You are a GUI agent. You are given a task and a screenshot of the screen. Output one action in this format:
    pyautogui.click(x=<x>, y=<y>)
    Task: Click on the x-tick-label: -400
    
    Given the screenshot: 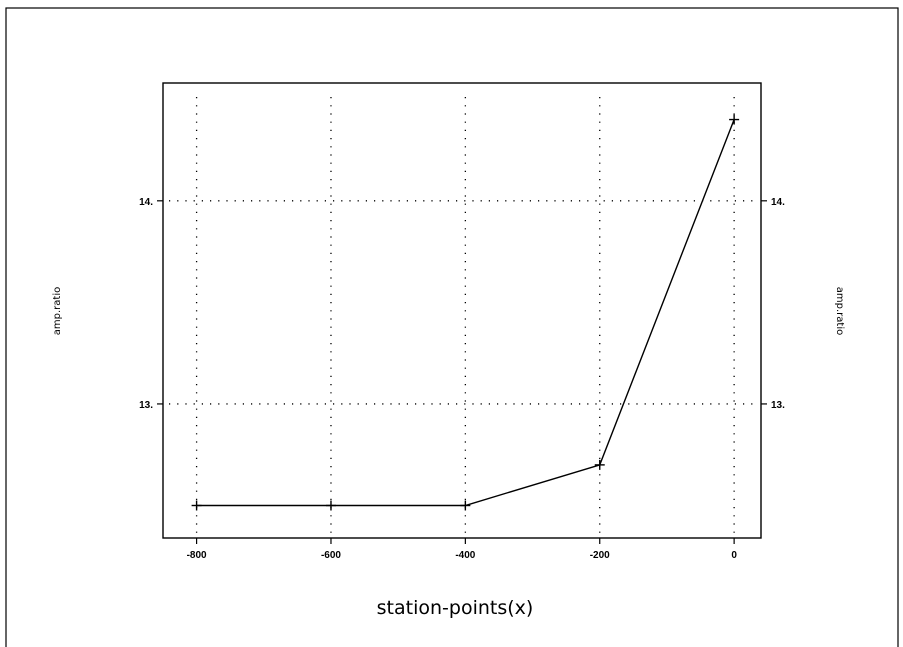 What is the action you would take?
    pyautogui.click(x=465, y=555)
    